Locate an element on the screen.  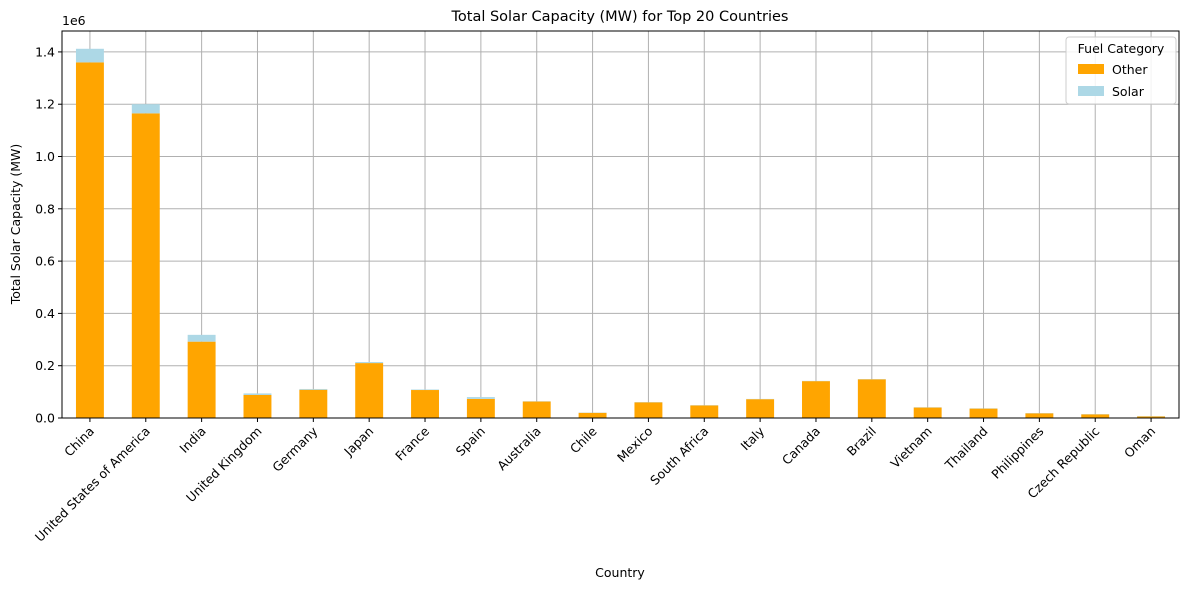
y-tick-label: 1.0 is located at coordinates (45, 156).